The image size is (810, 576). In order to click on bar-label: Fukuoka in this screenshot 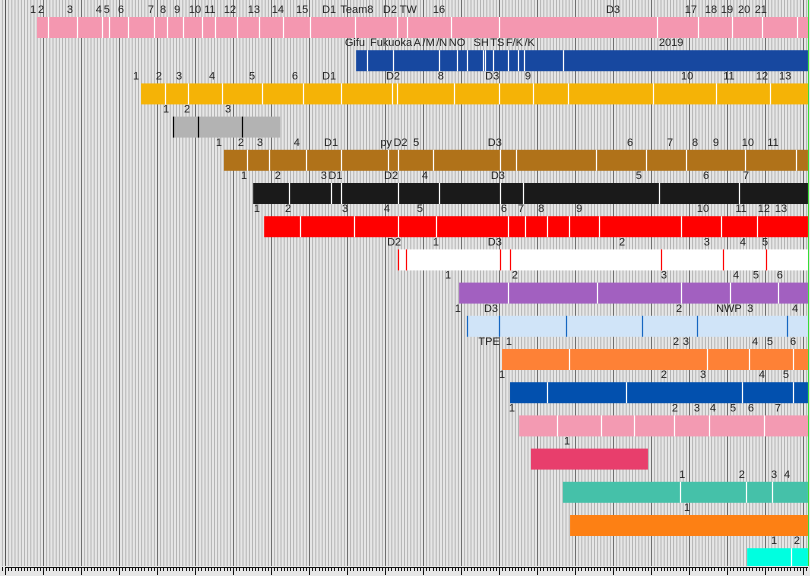, I will do `click(391, 43)`.